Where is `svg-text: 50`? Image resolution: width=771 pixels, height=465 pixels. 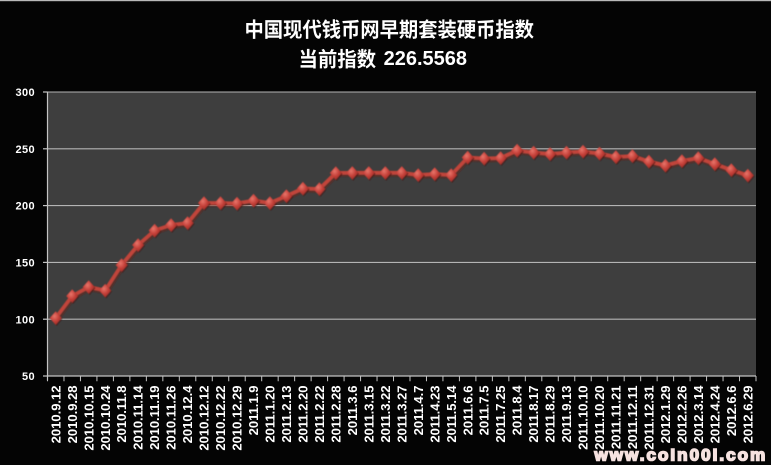 svg-text: 50 is located at coordinates (28, 377).